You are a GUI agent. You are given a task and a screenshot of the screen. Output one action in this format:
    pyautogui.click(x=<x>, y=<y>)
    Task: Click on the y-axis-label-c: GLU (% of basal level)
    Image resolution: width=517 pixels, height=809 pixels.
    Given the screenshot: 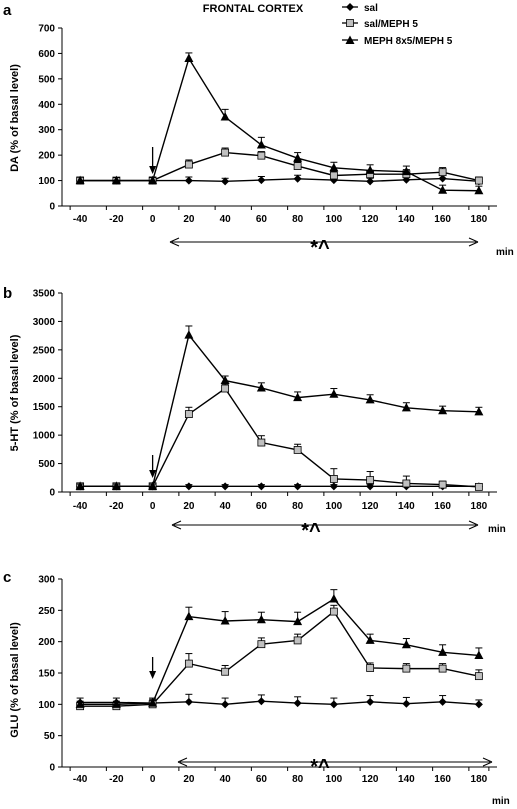 What is the action you would take?
    pyautogui.click(x=15, y=680)
    